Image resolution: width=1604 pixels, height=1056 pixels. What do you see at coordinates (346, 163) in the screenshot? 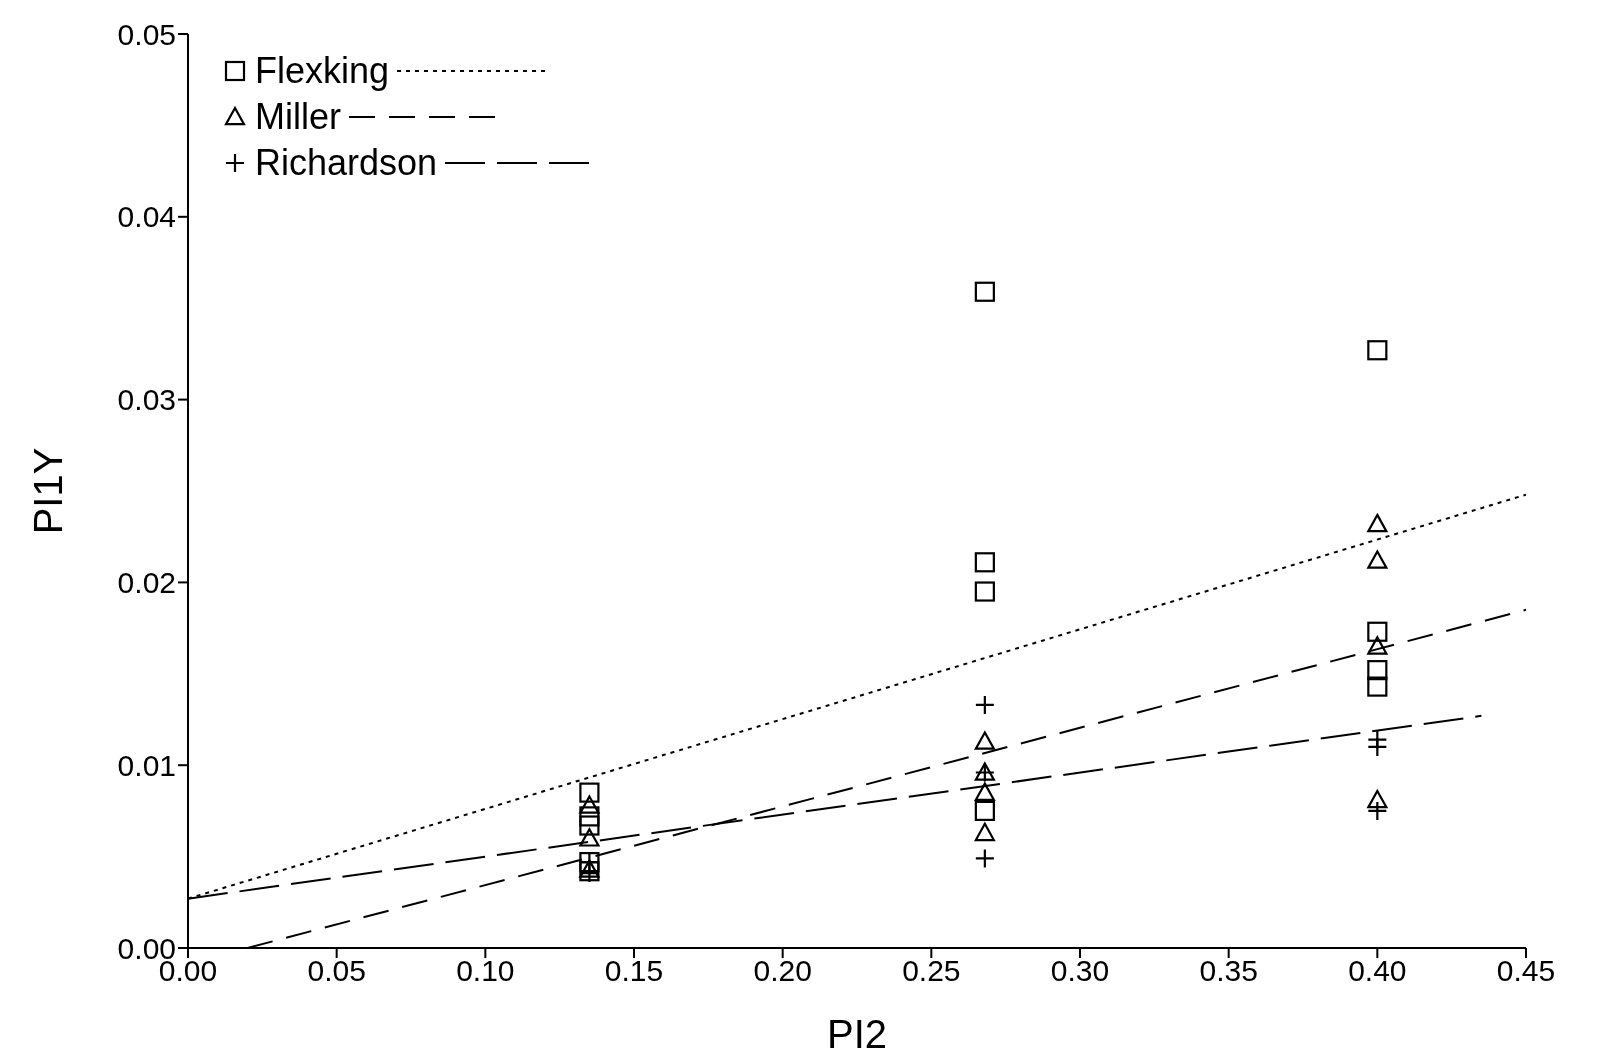
I see `legend-label: Richardson` at bounding box center [346, 163].